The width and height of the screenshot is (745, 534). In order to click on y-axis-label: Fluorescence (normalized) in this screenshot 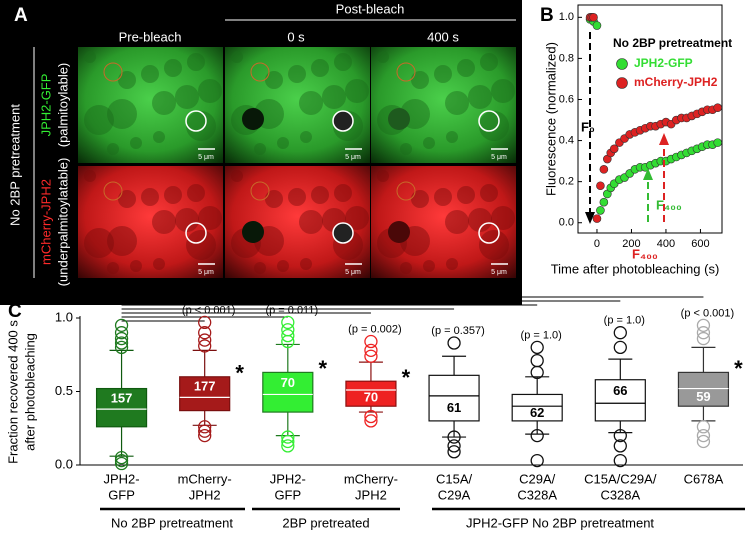, I will do `click(550, 119)`.